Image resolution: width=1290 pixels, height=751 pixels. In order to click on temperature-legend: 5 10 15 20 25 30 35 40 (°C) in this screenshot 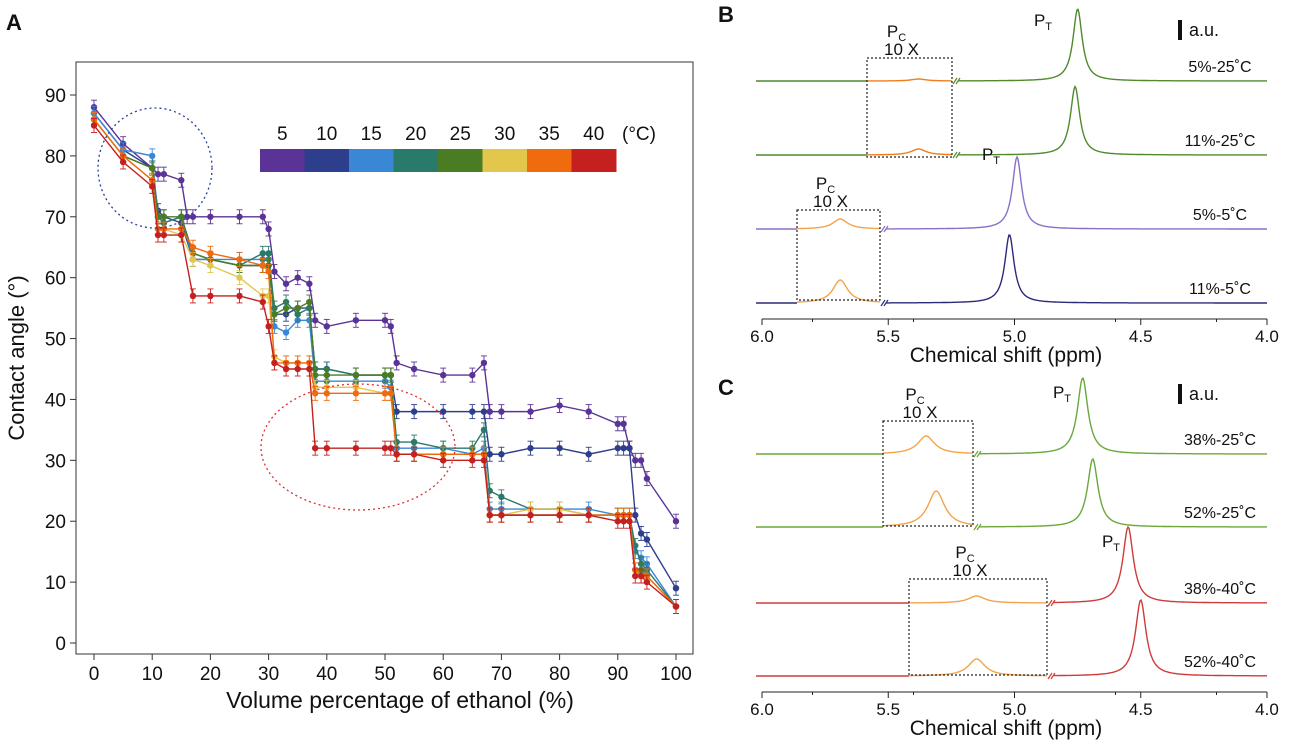, I will do `click(458, 148)`.